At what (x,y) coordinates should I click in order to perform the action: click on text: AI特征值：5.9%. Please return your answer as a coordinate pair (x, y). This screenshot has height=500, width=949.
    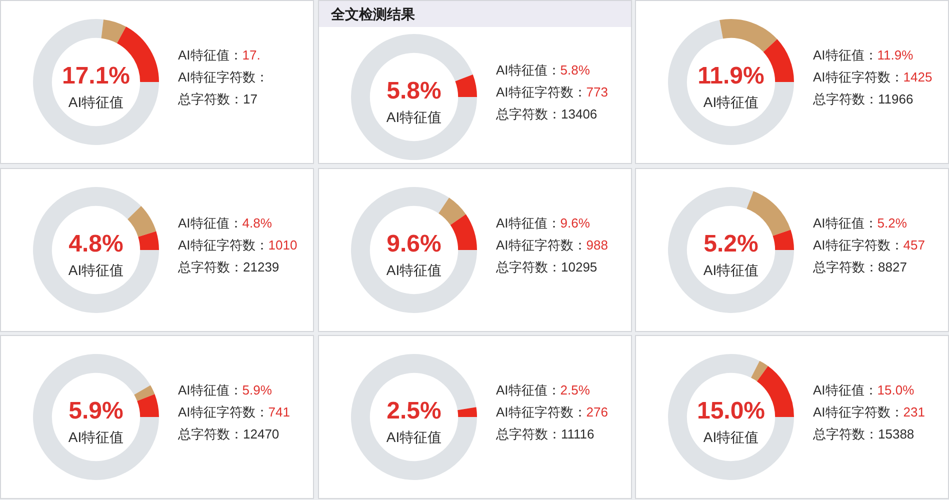
    Looking at the image, I should click on (225, 390).